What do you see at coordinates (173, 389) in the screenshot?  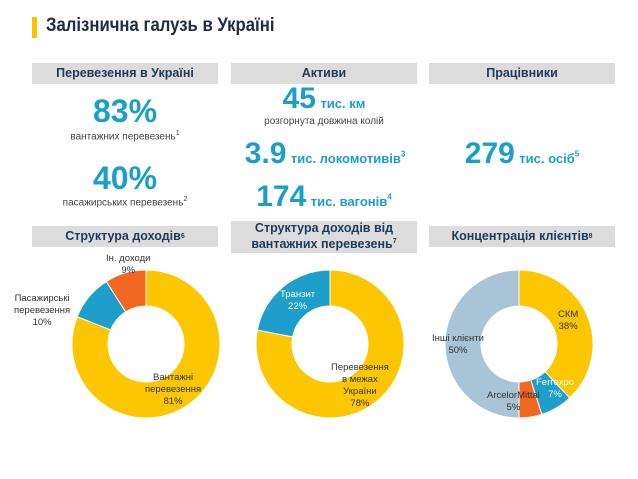 I see `label-freight-revenue: Вантажні перевезення 81%` at bounding box center [173, 389].